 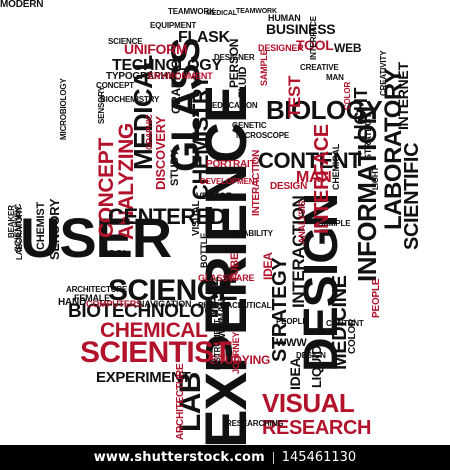 I want to click on word-biology: BIOLOGY, so click(x=324, y=110).